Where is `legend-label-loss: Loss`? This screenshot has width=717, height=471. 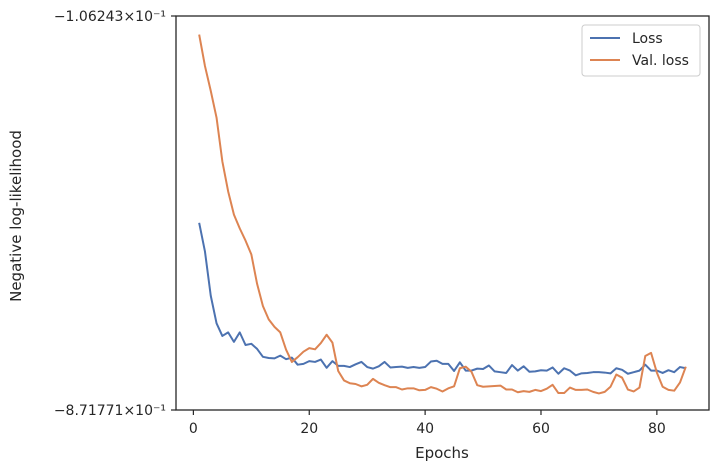 legend-label-loss: Loss is located at coordinates (647, 39).